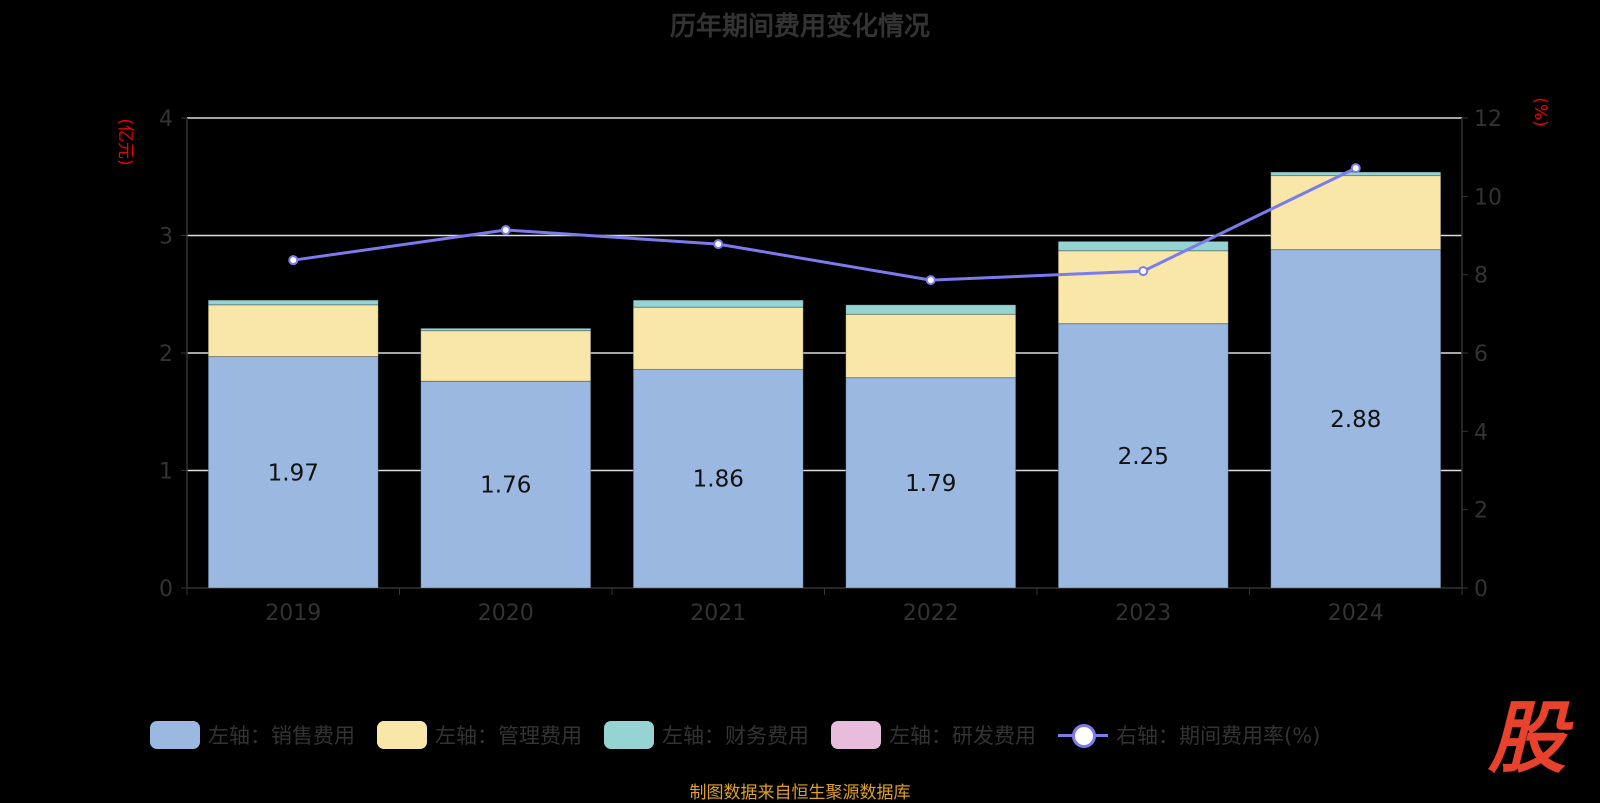  I want to click on bar-data-label: 2.88, so click(1355, 420).